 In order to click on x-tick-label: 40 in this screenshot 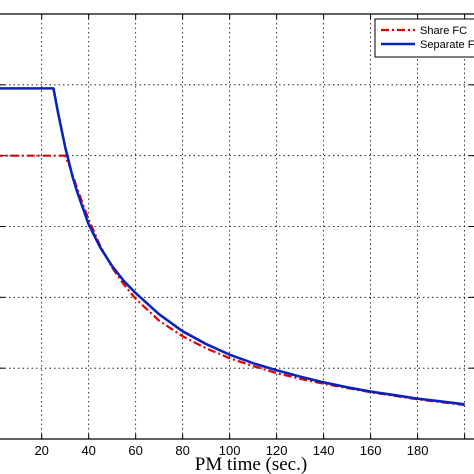, I will do `click(88, 450)`.